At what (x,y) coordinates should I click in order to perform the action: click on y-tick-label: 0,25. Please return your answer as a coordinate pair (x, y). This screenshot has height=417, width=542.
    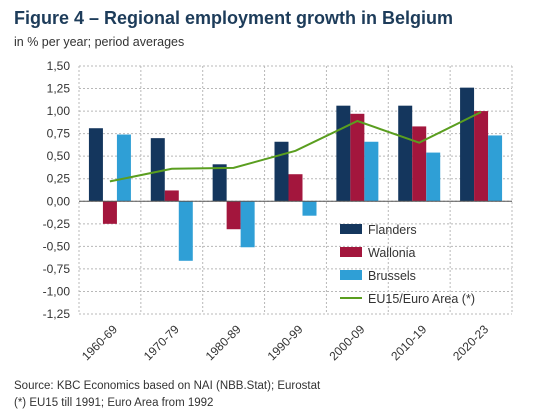
    Looking at the image, I should click on (59, 179).